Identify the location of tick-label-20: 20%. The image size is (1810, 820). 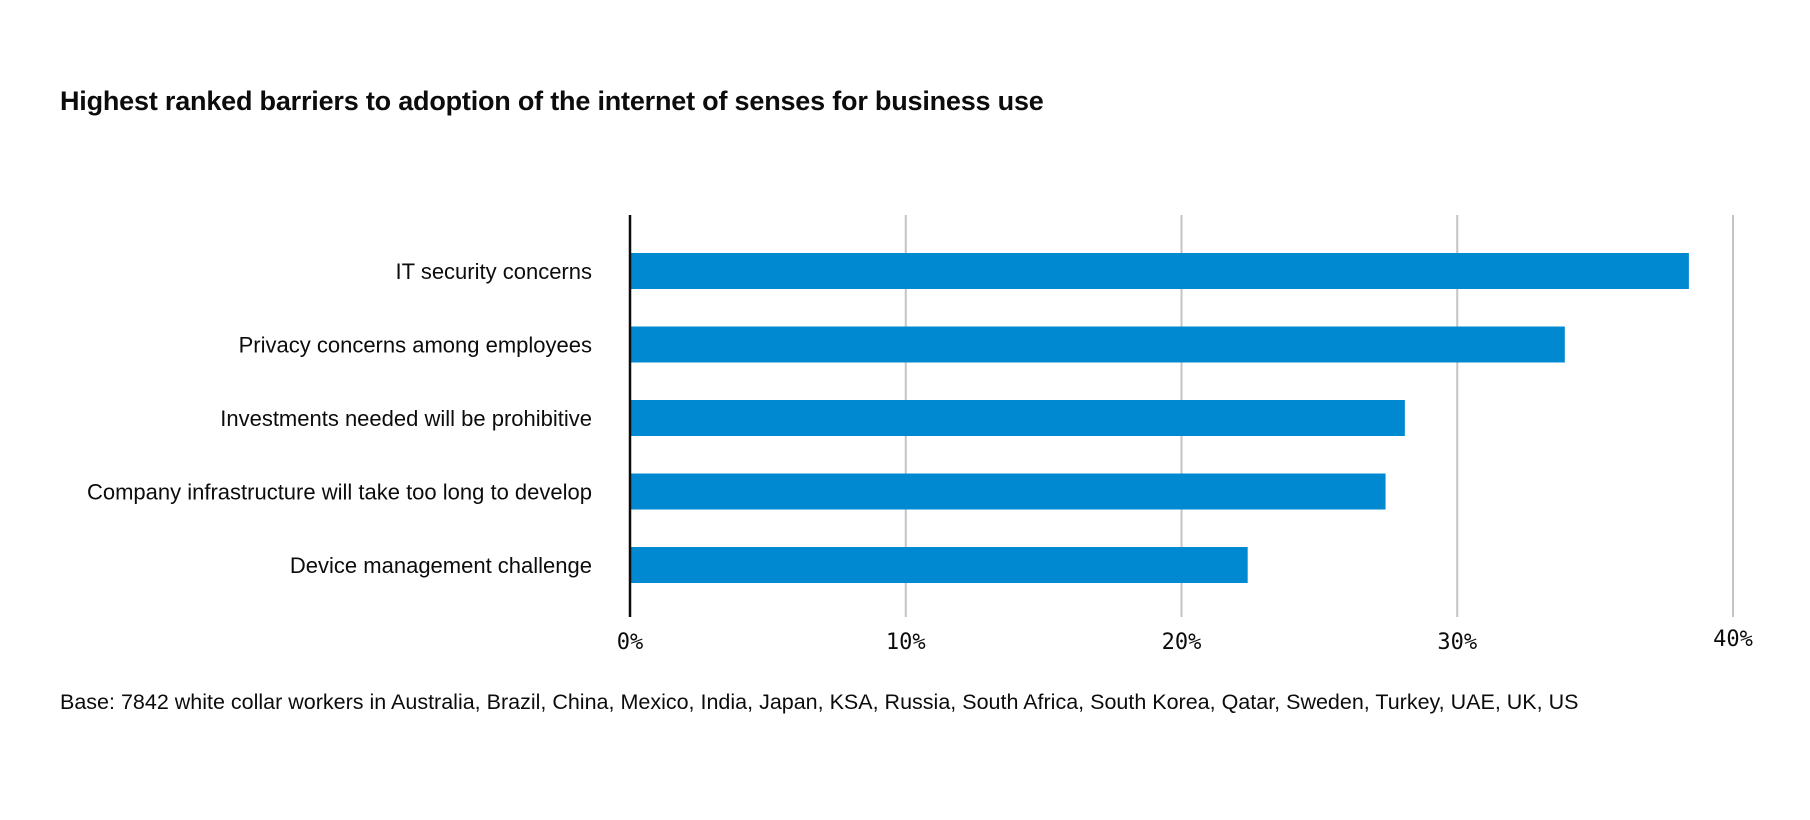
(1182, 642).